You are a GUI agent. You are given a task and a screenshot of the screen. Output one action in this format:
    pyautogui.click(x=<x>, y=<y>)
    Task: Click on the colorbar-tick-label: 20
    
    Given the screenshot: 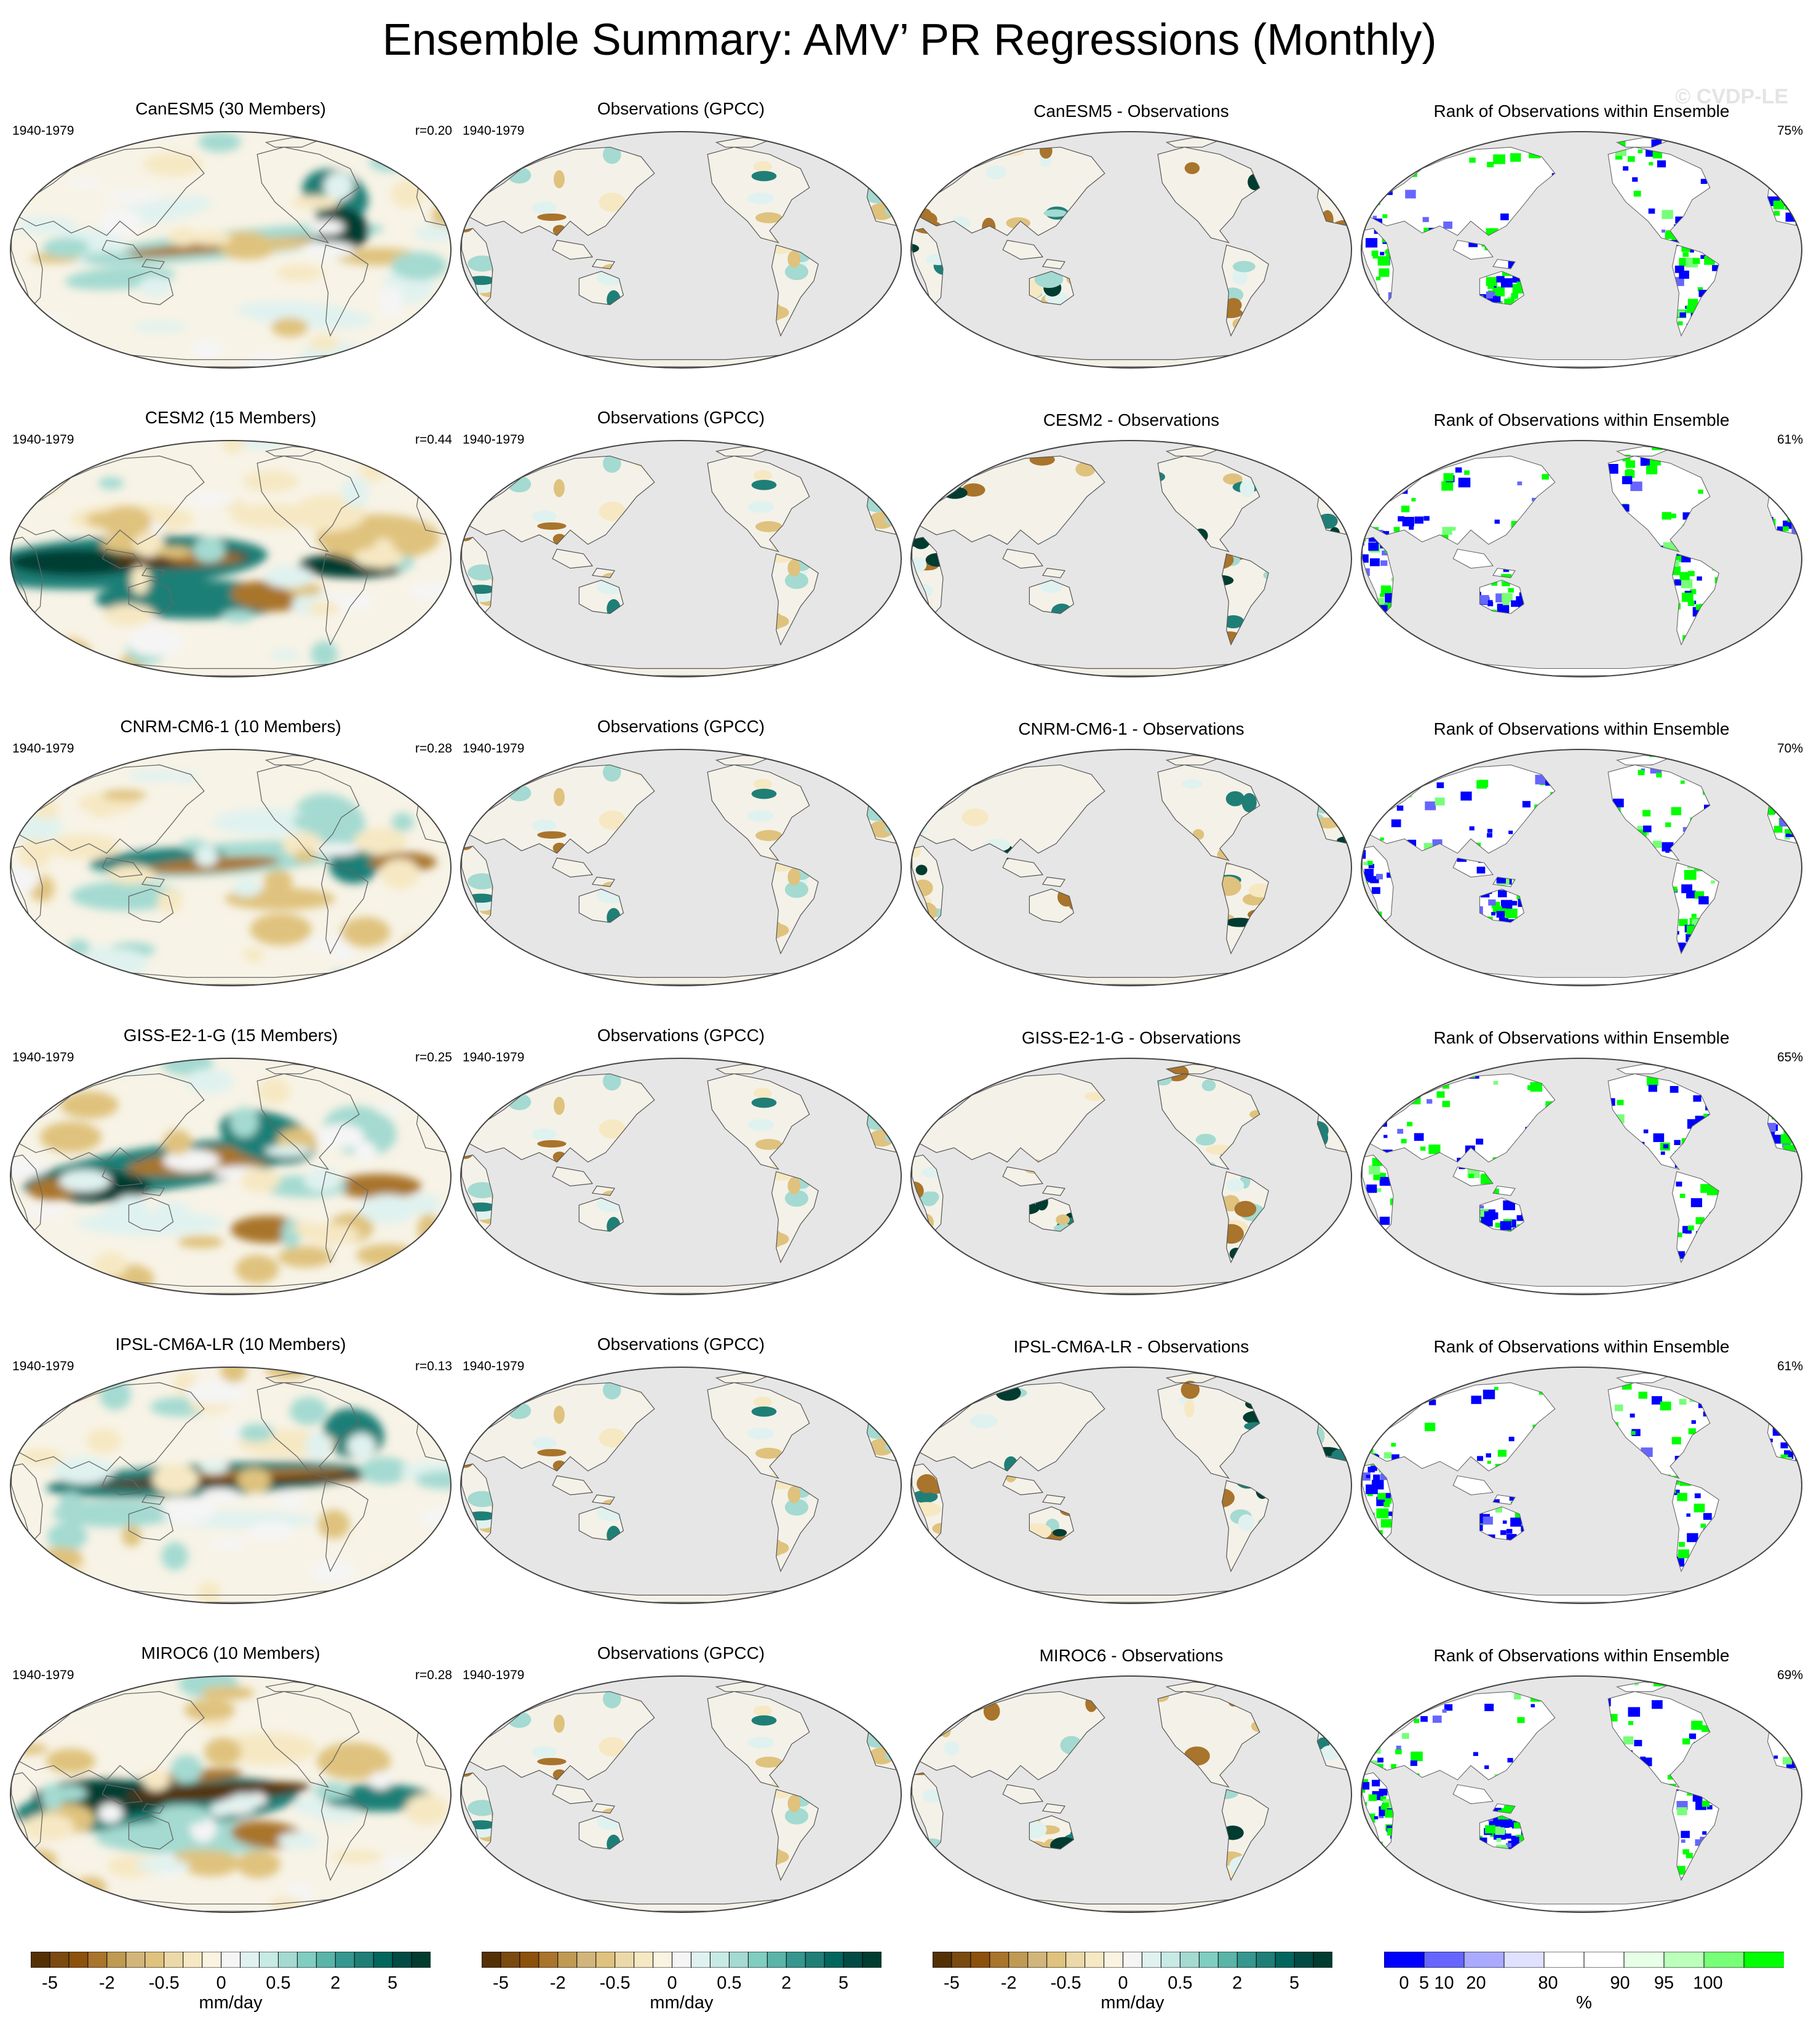 What is the action you would take?
    pyautogui.click(x=1476, y=1983)
    